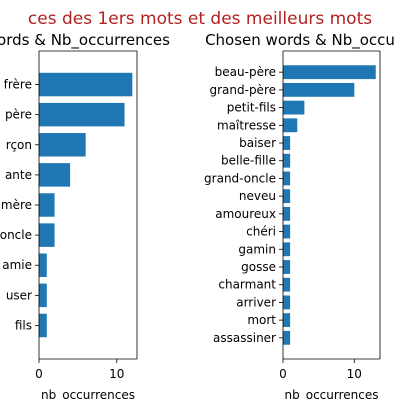 The width and height of the screenshot is (400, 400). What do you see at coordinates (247, 285) in the screenshot?
I see `y-tick-label: charmant` at bounding box center [247, 285].